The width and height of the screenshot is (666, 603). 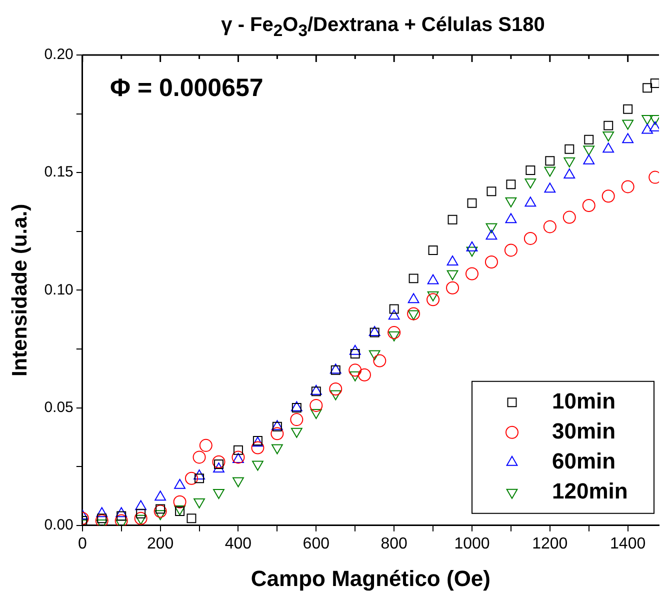 I want to click on annotation: Φ = 0.000657, so click(x=187, y=88).